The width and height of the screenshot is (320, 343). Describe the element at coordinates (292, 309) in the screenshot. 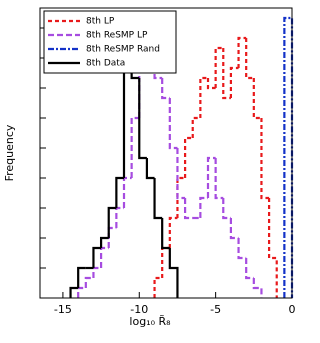

I see `x-tick-label: 0` at that location.